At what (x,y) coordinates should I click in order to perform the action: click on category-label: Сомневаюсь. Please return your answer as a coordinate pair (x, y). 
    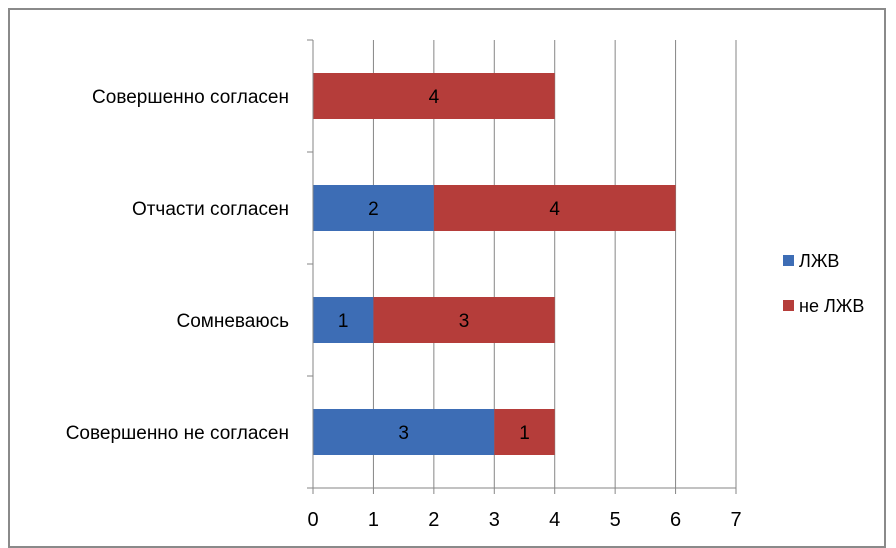
    Looking at the image, I should click on (232, 321).